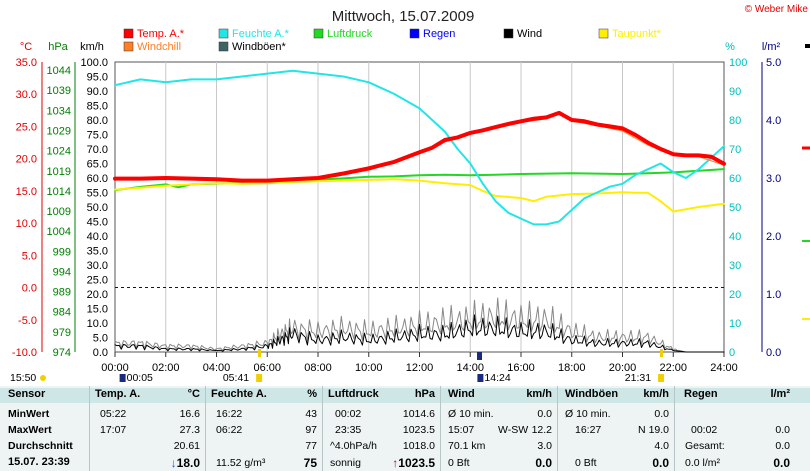  I want to click on row-label-max: MaxWert, so click(30, 430).